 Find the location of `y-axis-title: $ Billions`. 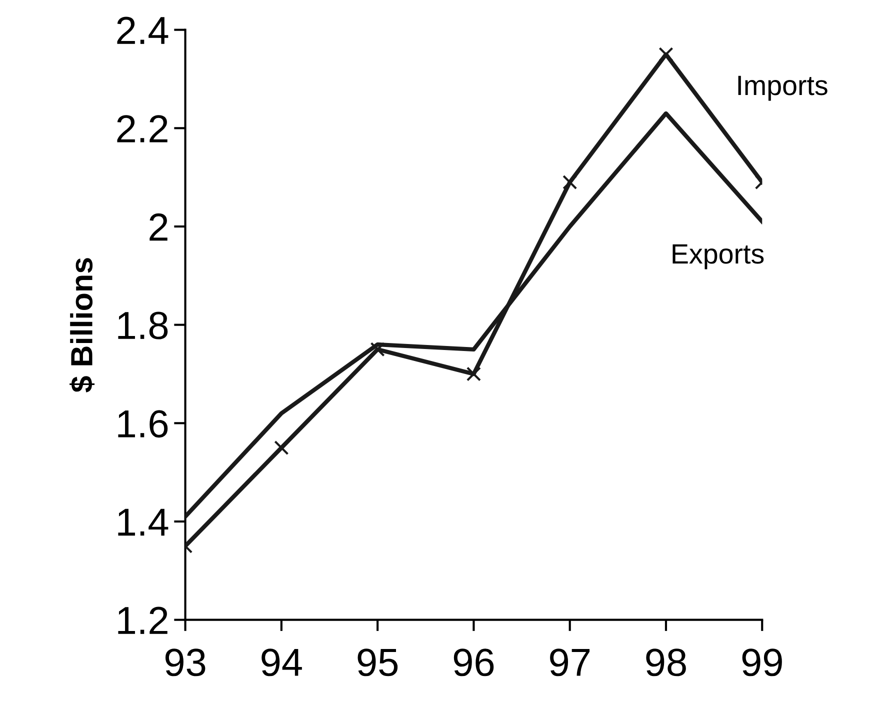

y-axis-title: $ Billions is located at coordinates (82, 325).